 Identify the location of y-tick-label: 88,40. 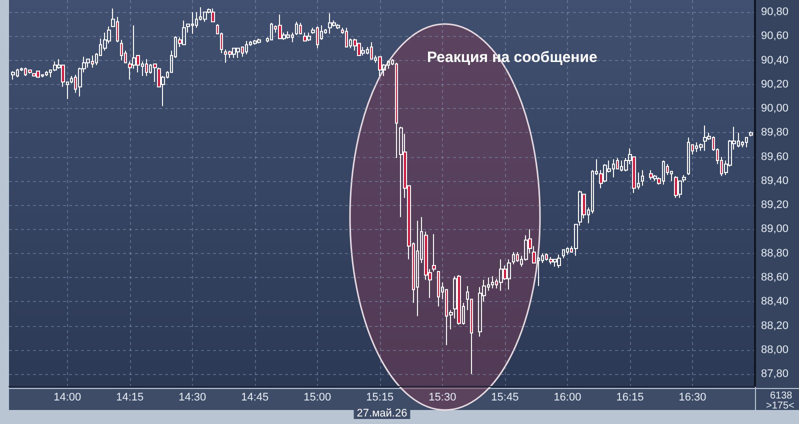
(775, 302).